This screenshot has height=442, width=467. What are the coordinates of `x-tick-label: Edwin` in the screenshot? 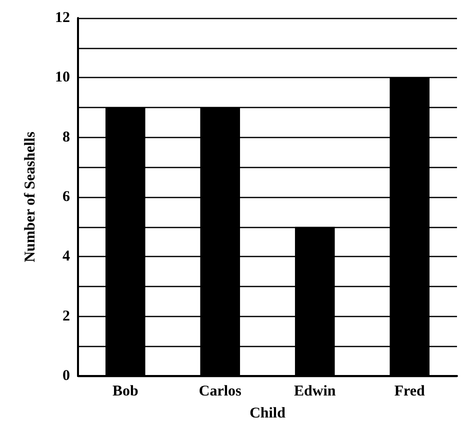 It's located at (315, 392).